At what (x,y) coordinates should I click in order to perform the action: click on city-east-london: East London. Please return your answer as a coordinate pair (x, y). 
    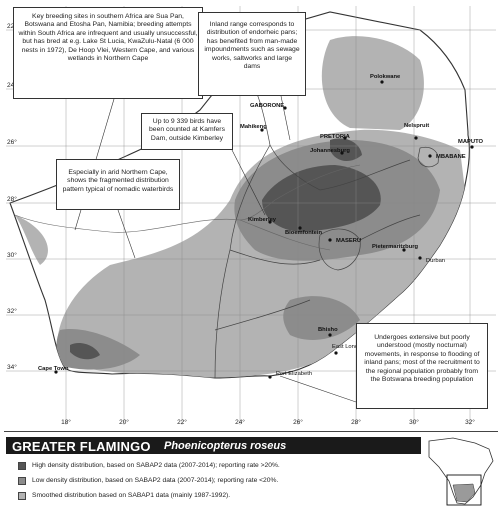
    Looking at the image, I should click on (348, 347).